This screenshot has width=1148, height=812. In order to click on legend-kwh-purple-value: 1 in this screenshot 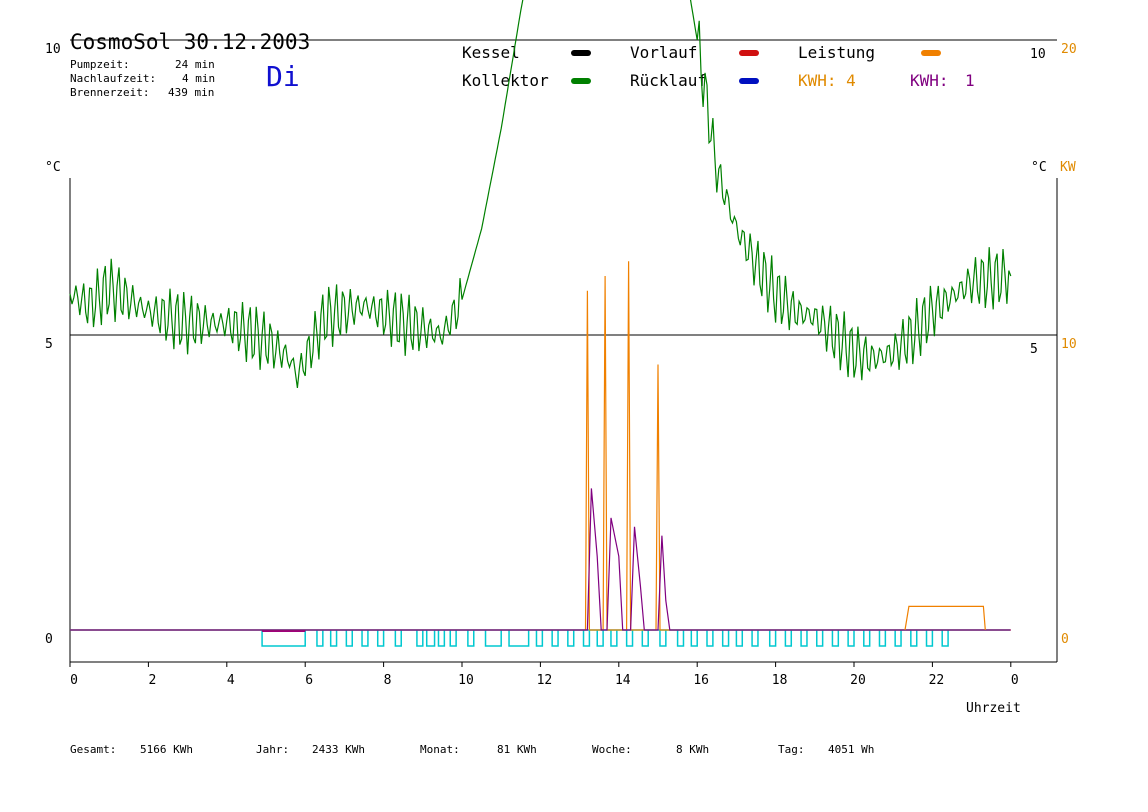, I will do `click(970, 80)`.